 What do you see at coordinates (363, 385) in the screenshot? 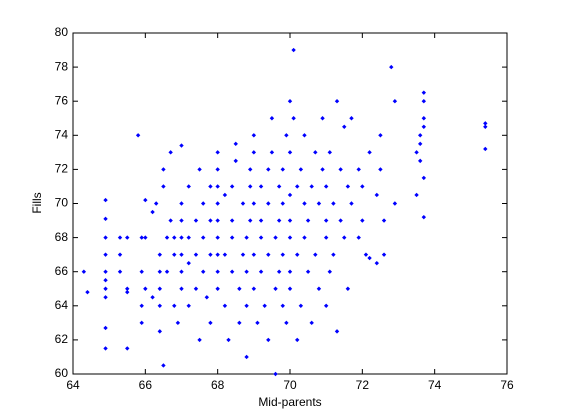
I see `x-tick-label: 72` at bounding box center [363, 385].